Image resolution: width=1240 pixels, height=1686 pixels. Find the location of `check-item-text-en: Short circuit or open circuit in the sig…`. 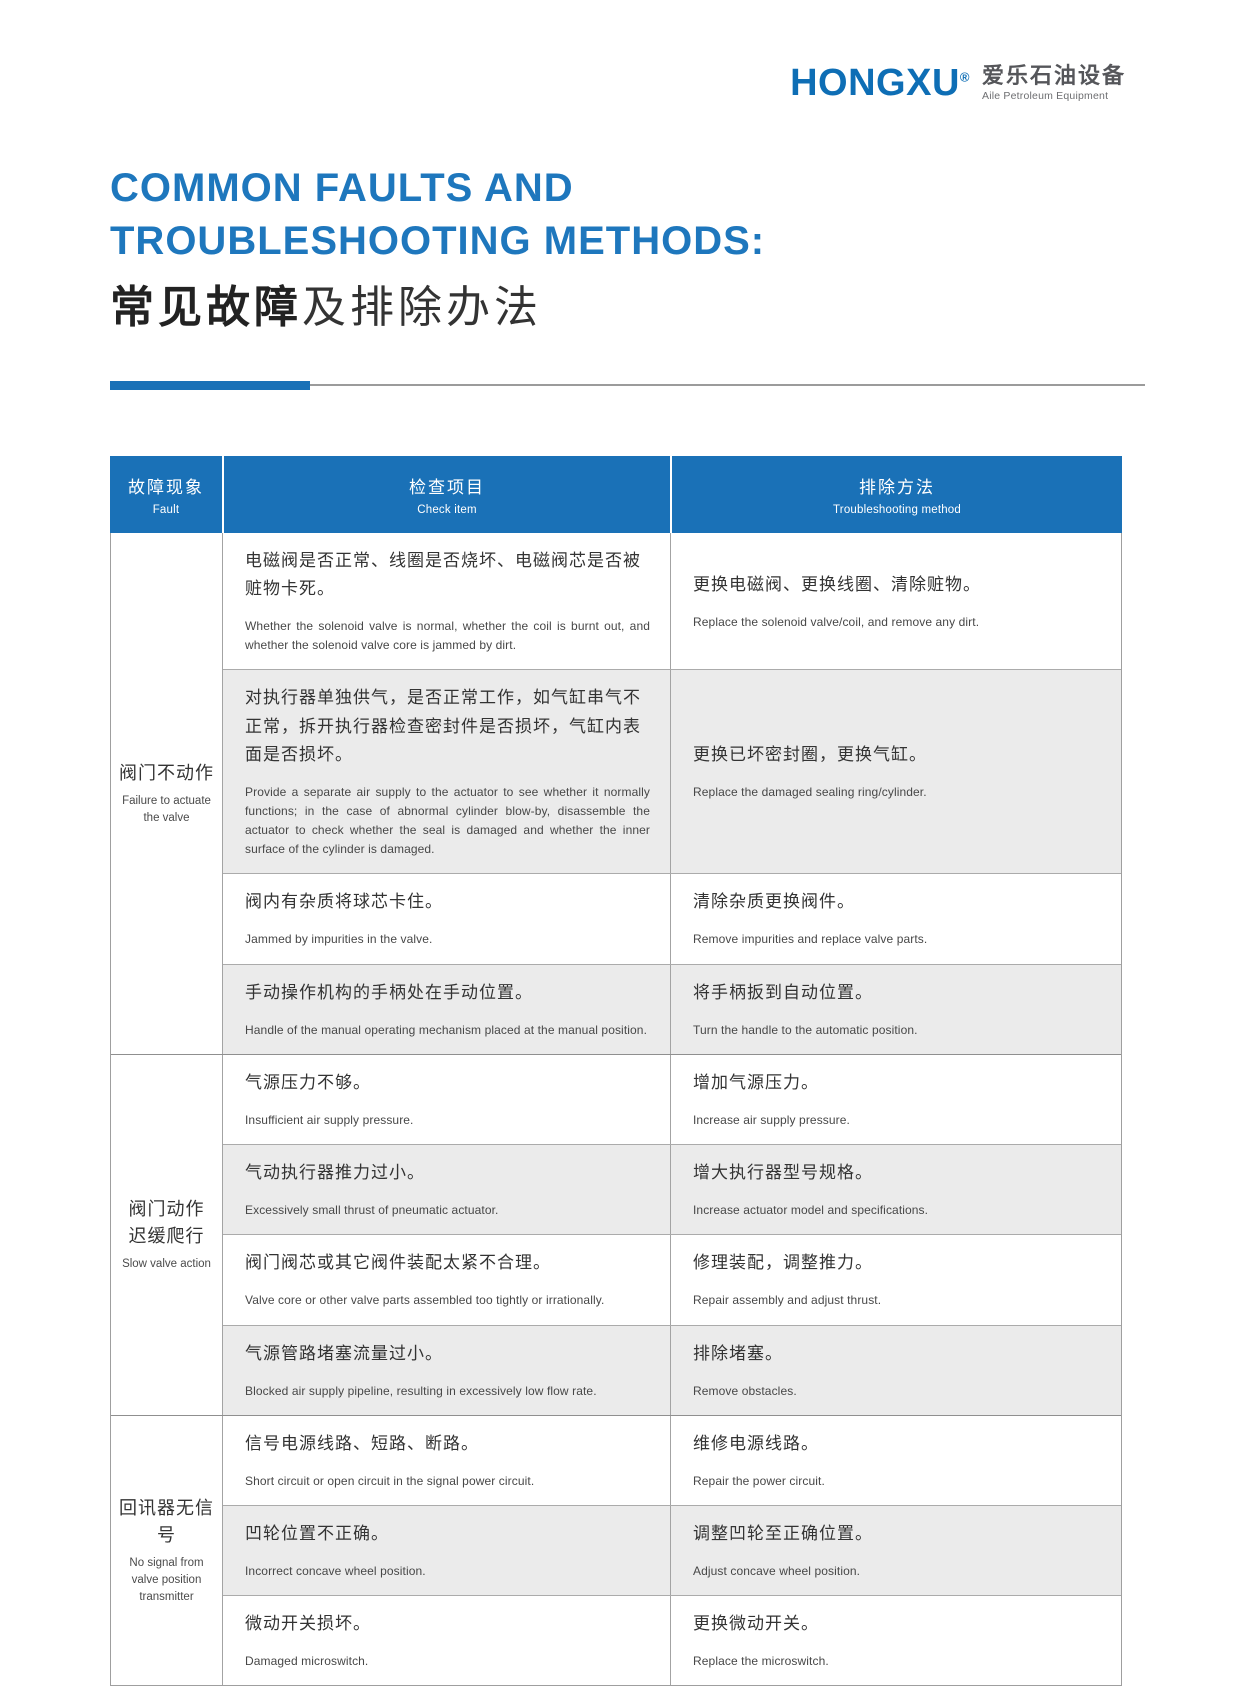

check-item-text-en: Short circuit or open circuit in the sig… is located at coordinates (390, 1480).